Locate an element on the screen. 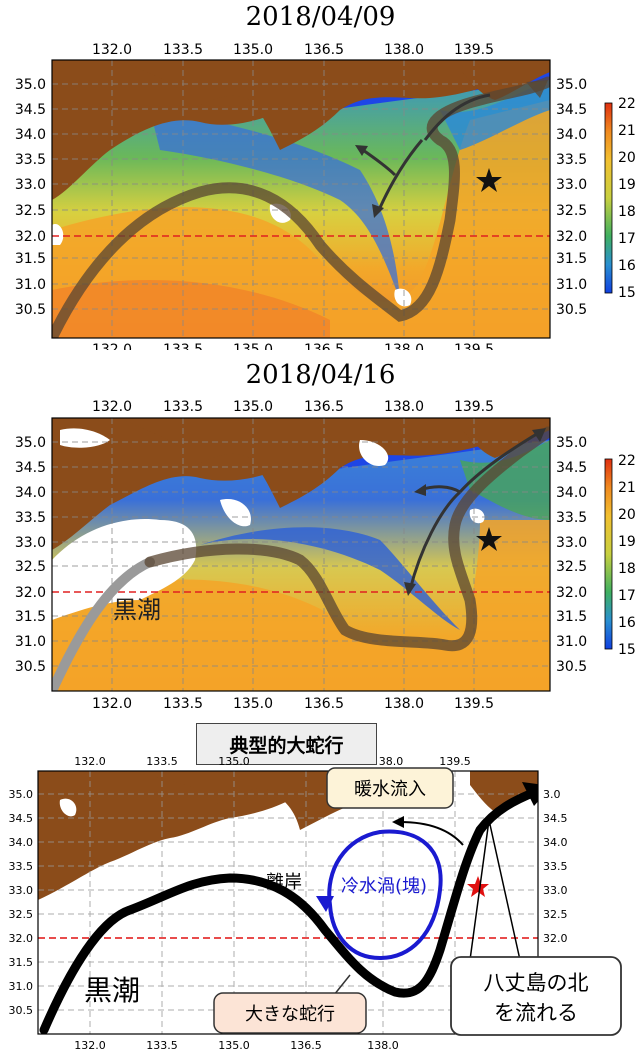 The image size is (641, 1056). cloud-mask-west is located at coordinates (124, 569).